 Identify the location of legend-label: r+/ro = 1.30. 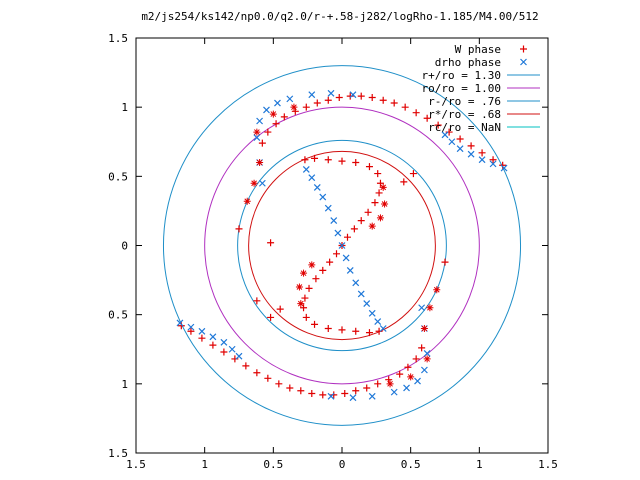
(461, 75).